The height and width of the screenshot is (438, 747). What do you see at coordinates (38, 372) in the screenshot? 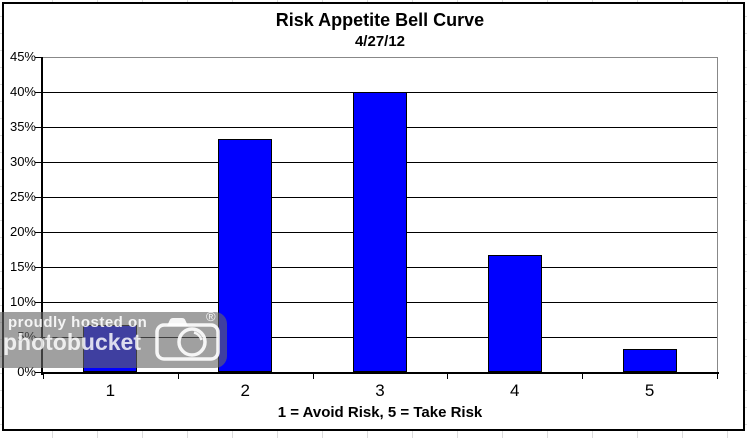
I see `y-axis-tick-0%` at bounding box center [38, 372].